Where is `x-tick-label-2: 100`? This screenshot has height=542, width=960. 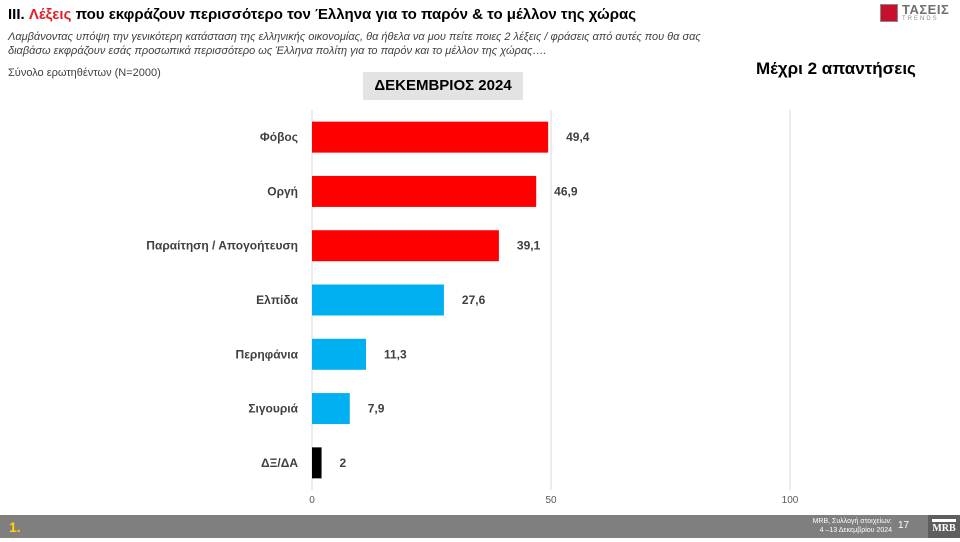 x-tick-label-2: 100 is located at coordinates (790, 500).